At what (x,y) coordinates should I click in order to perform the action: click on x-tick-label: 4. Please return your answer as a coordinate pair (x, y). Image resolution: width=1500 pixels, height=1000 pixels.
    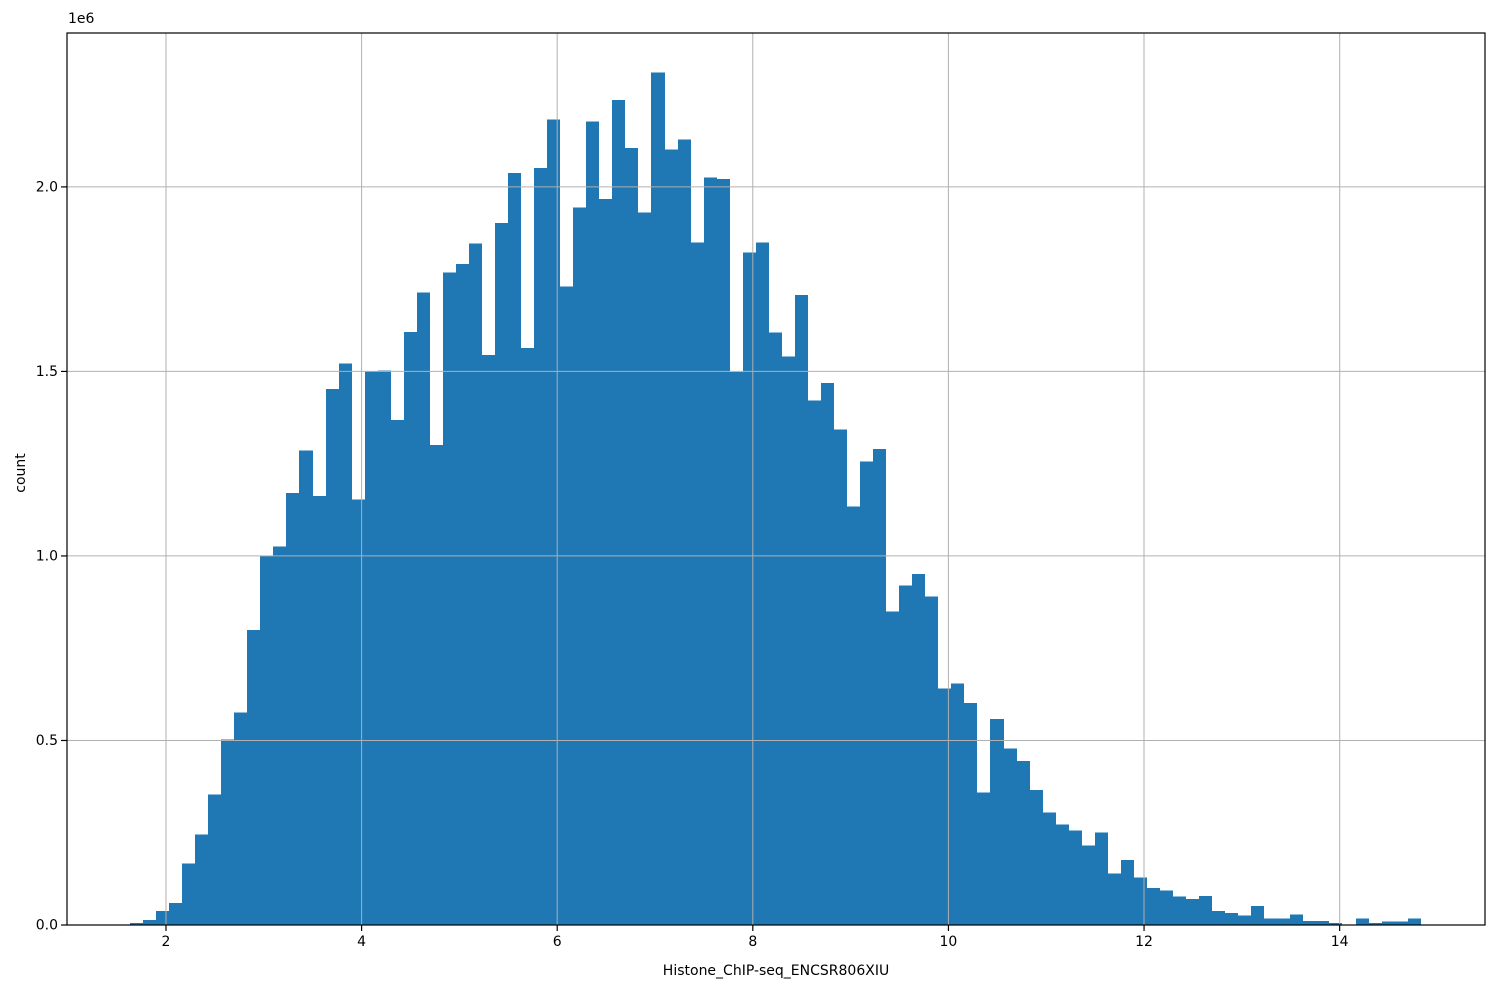
    Looking at the image, I should click on (361, 942).